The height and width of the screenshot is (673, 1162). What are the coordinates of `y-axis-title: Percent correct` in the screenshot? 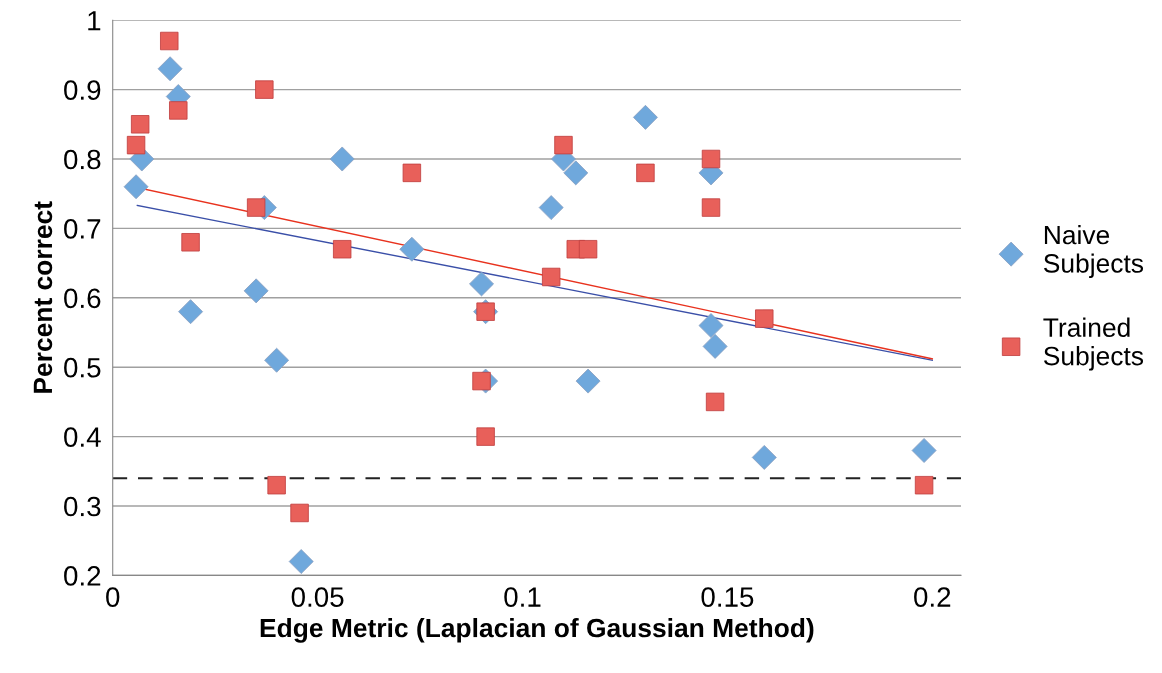 It's located at (43, 297).